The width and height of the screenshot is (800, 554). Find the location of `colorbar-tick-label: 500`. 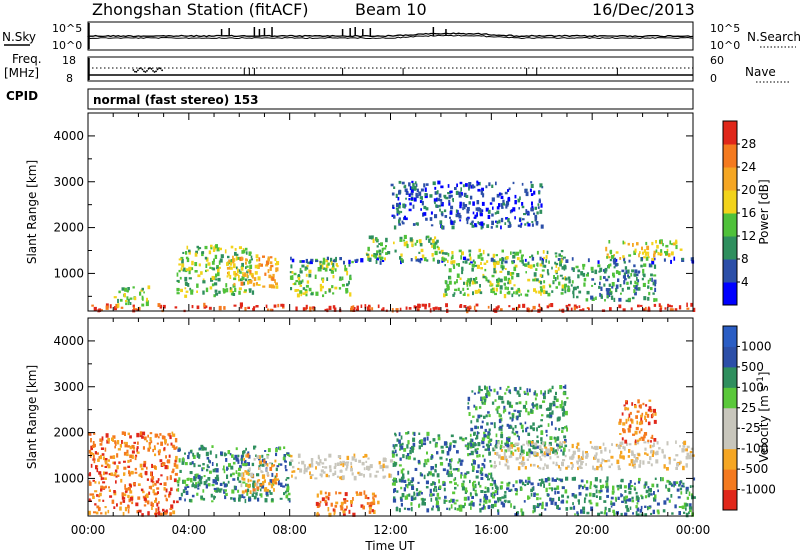

colorbar-tick-label: 500 is located at coordinates (752, 367).